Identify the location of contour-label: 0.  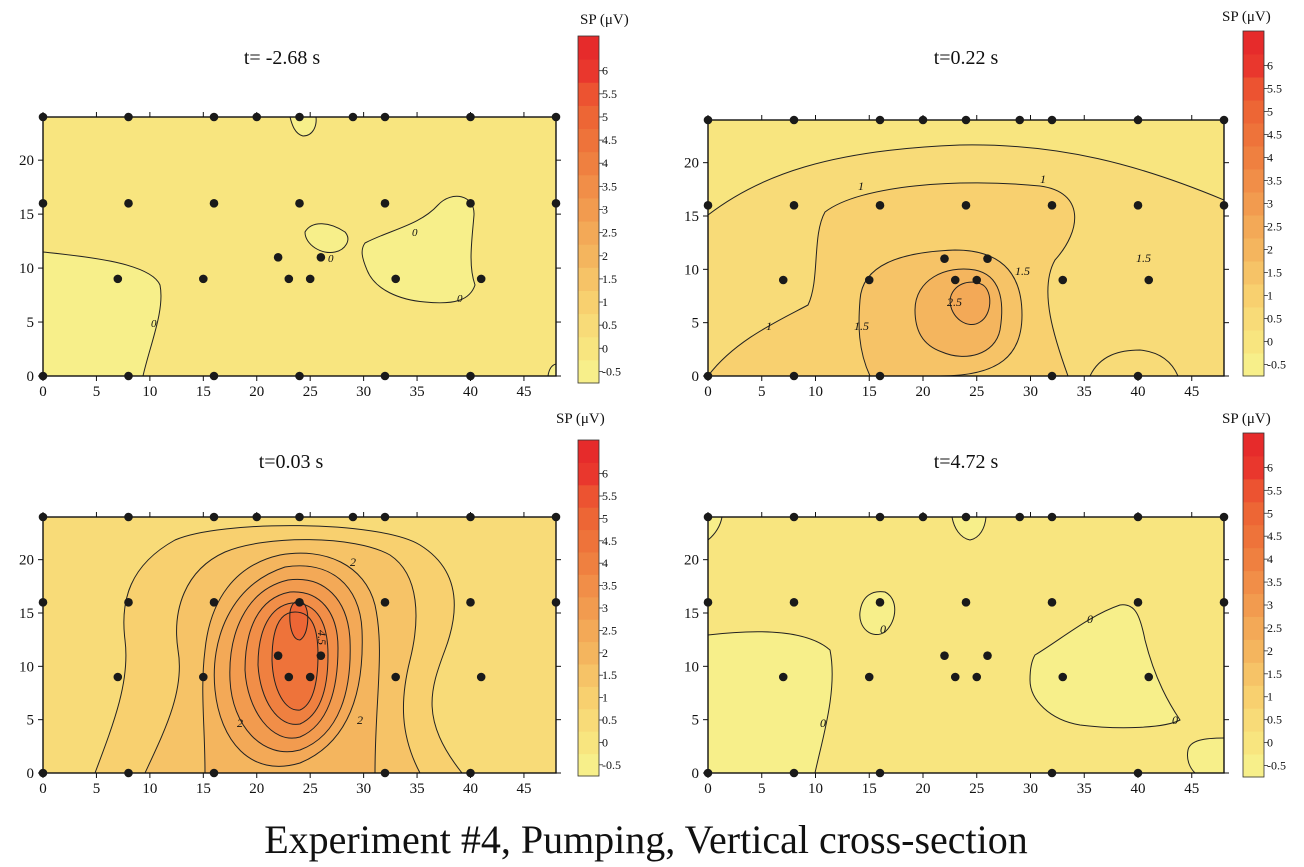
(460, 299).